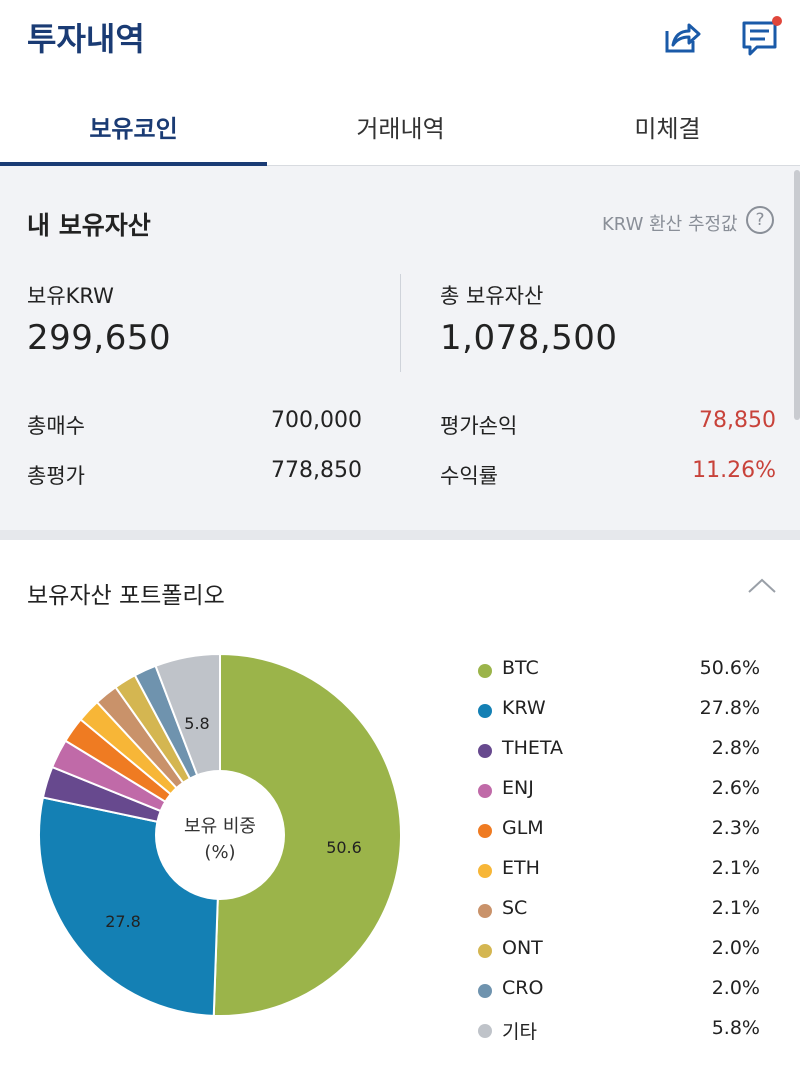 This screenshot has height=1092, width=800. What do you see at coordinates (623, 872) in the screenshot?
I see `legend-item: ETH 2.1%` at bounding box center [623, 872].